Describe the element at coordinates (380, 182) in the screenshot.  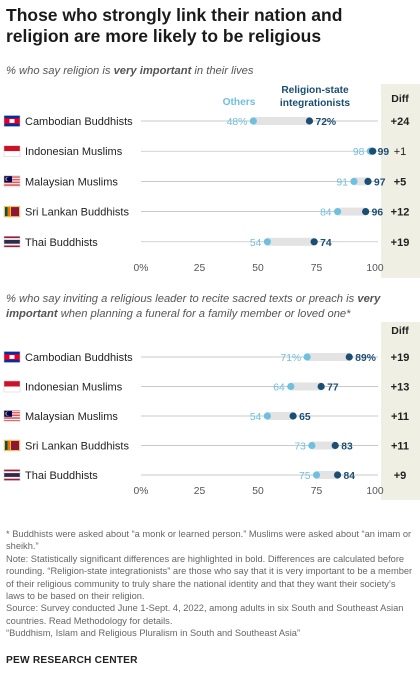
I see `integrationists-value-label: 97` at that location.